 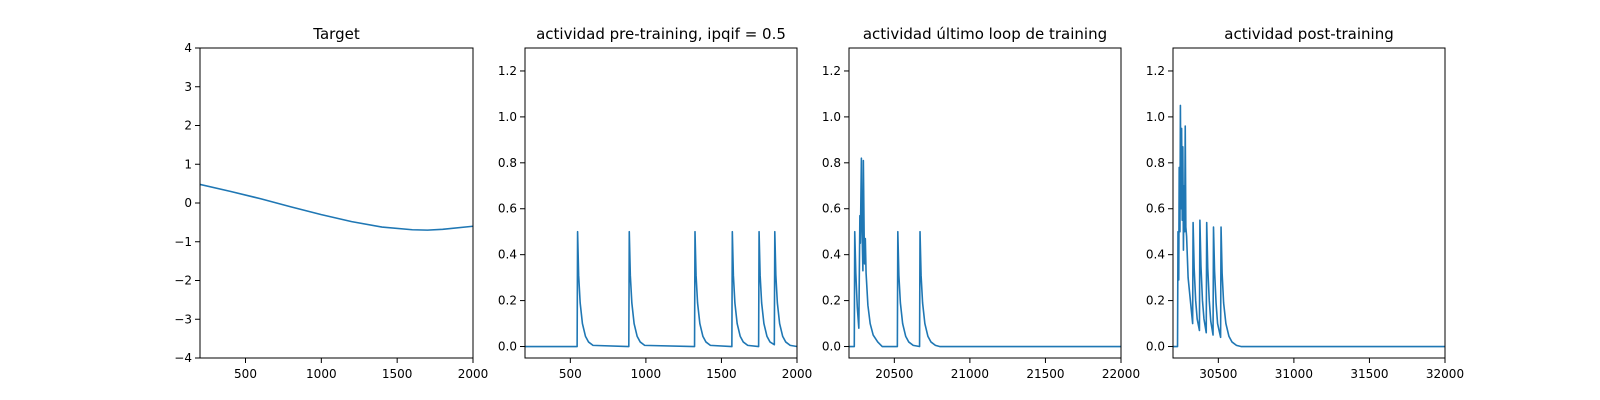 I want to click on y-tick-label: 4, so click(x=188, y=48).